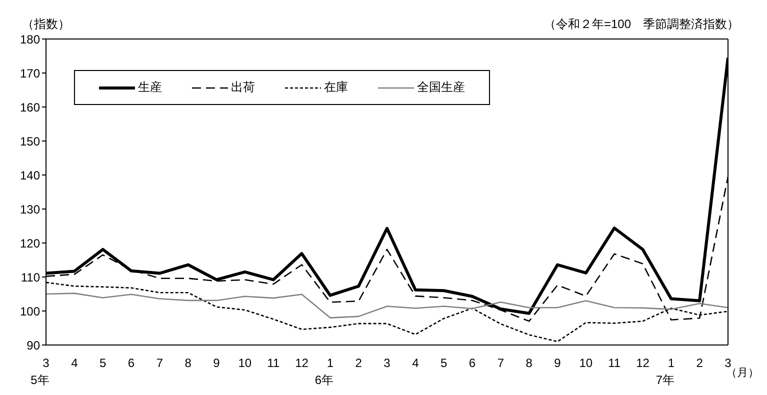 The height and width of the screenshot is (395, 767). Describe the element at coordinates (30, 175) in the screenshot. I see `y-tick-label: 140` at that location.